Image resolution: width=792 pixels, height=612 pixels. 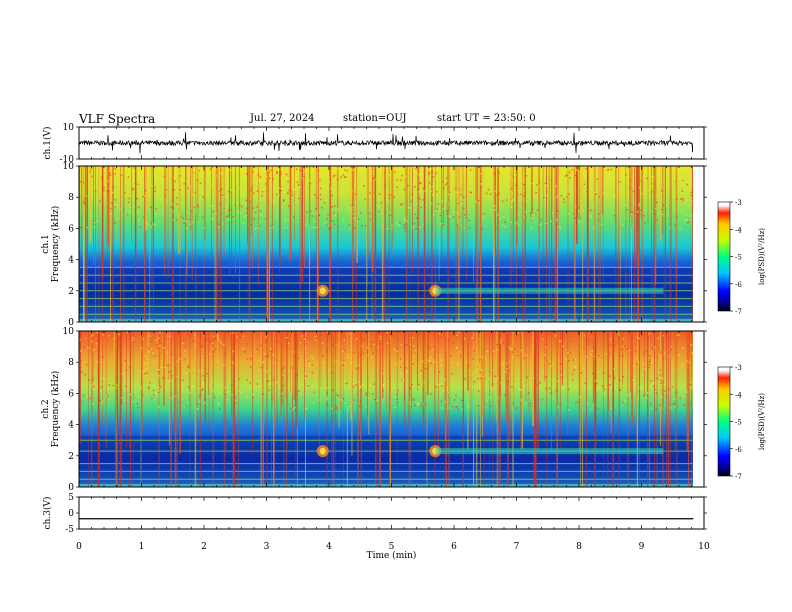 I want to click on colorbar-ch2-scale, so click(x=724, y=421).